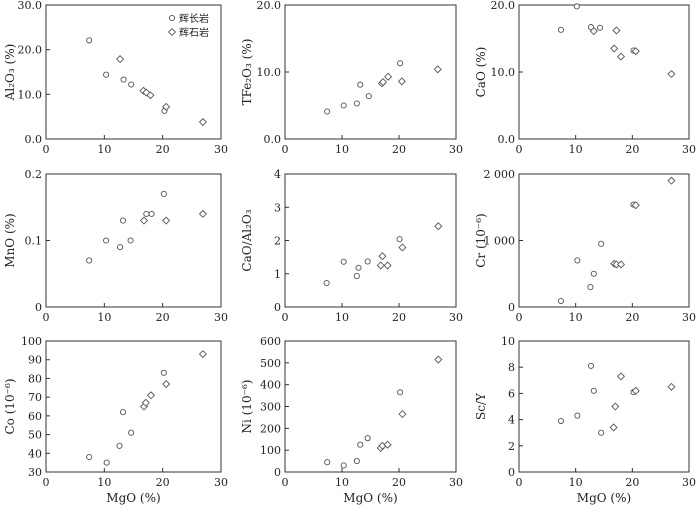  I want to click on y-tick-label: 100, so click(31, 341).